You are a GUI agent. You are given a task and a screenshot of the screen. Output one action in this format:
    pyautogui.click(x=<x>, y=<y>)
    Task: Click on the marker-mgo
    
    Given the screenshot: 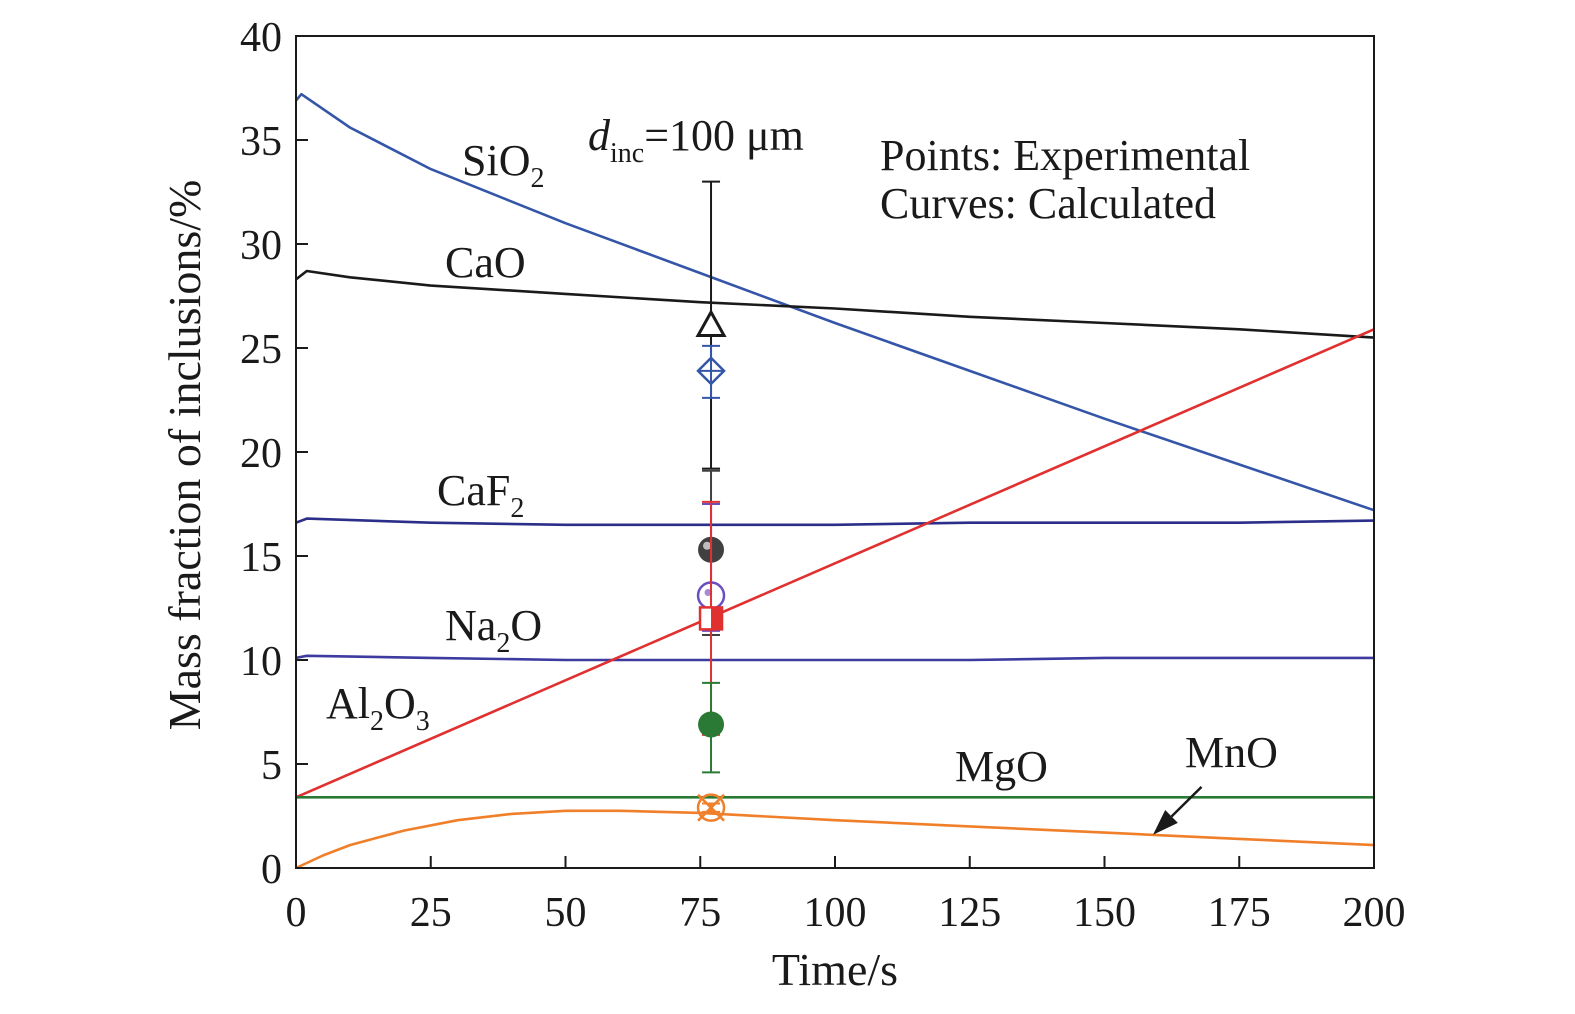 What is the action you would take?
    pyautogui.click(x=711, y=724)
    